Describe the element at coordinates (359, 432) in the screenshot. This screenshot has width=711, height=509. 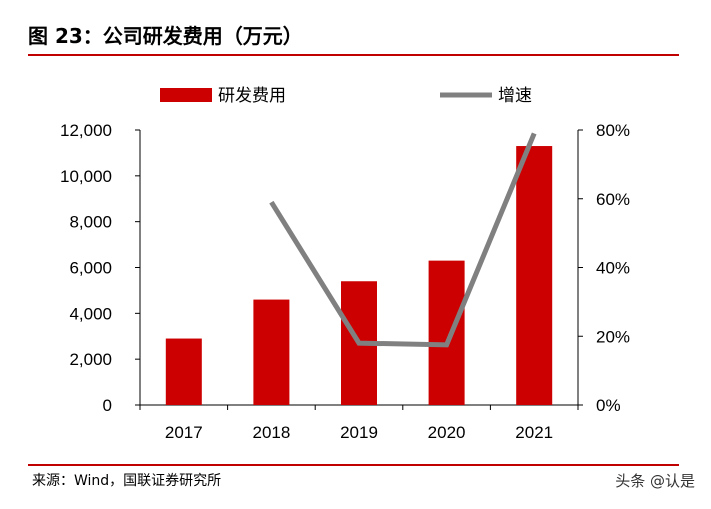
I see `x-tick-label: 2019` at that location.